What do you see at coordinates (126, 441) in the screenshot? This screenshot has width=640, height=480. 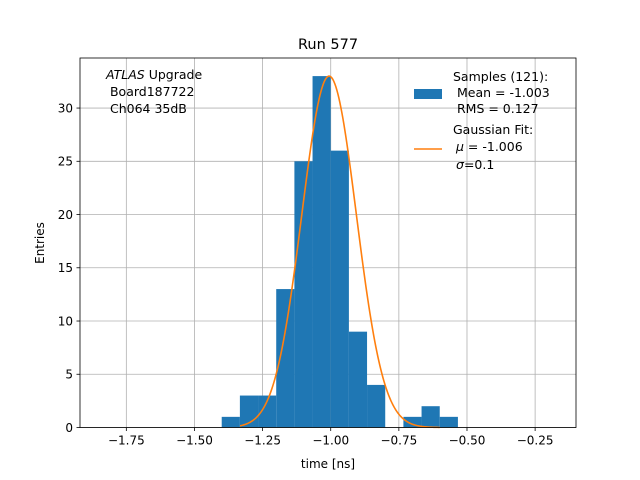 I see `x-tick-label: −1.75` at bounding box center [126, 441].